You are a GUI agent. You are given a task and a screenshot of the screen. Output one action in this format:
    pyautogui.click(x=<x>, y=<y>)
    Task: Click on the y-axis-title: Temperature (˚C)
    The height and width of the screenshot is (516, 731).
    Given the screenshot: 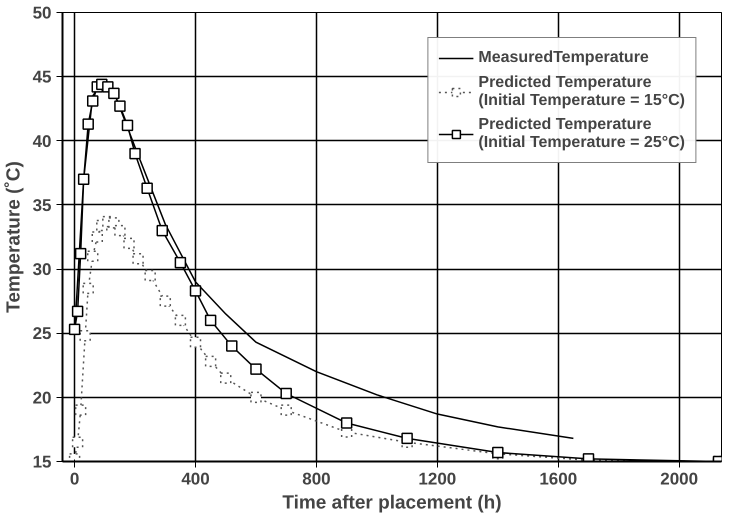 What is the action you would take?
    pyautogui.click(x=14, y=237)
    